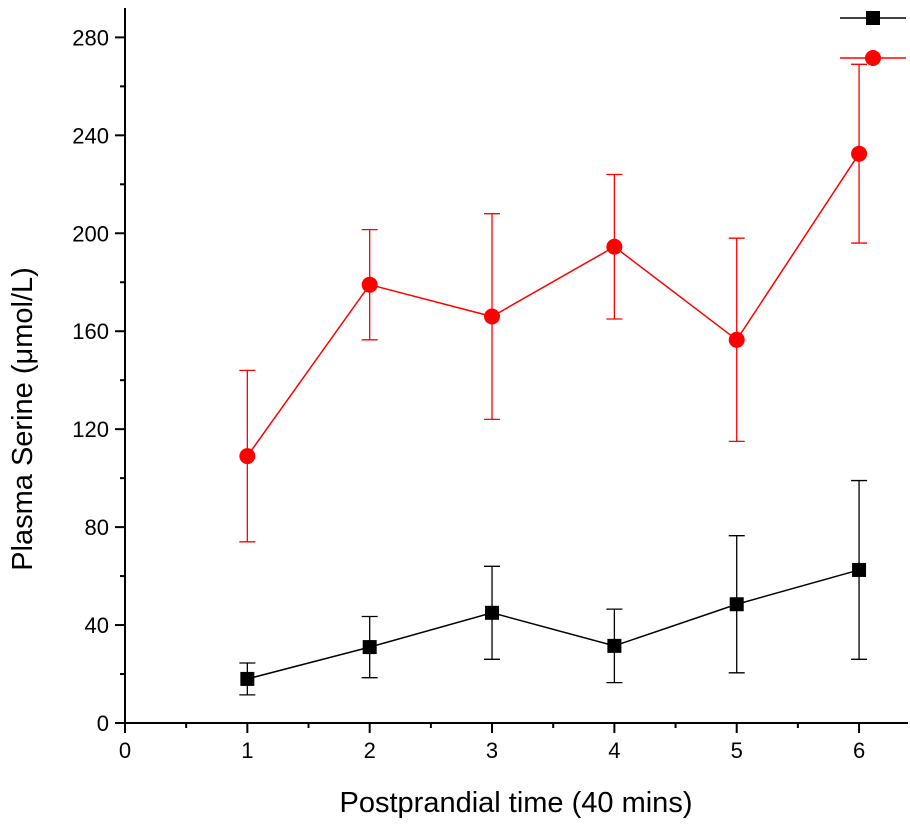 This screenshot has height=830, width=910. What do you see at coordinates (97, 527) in the screenshot?
I see `y-tick-label: 80` at bounding box center [97, 527].